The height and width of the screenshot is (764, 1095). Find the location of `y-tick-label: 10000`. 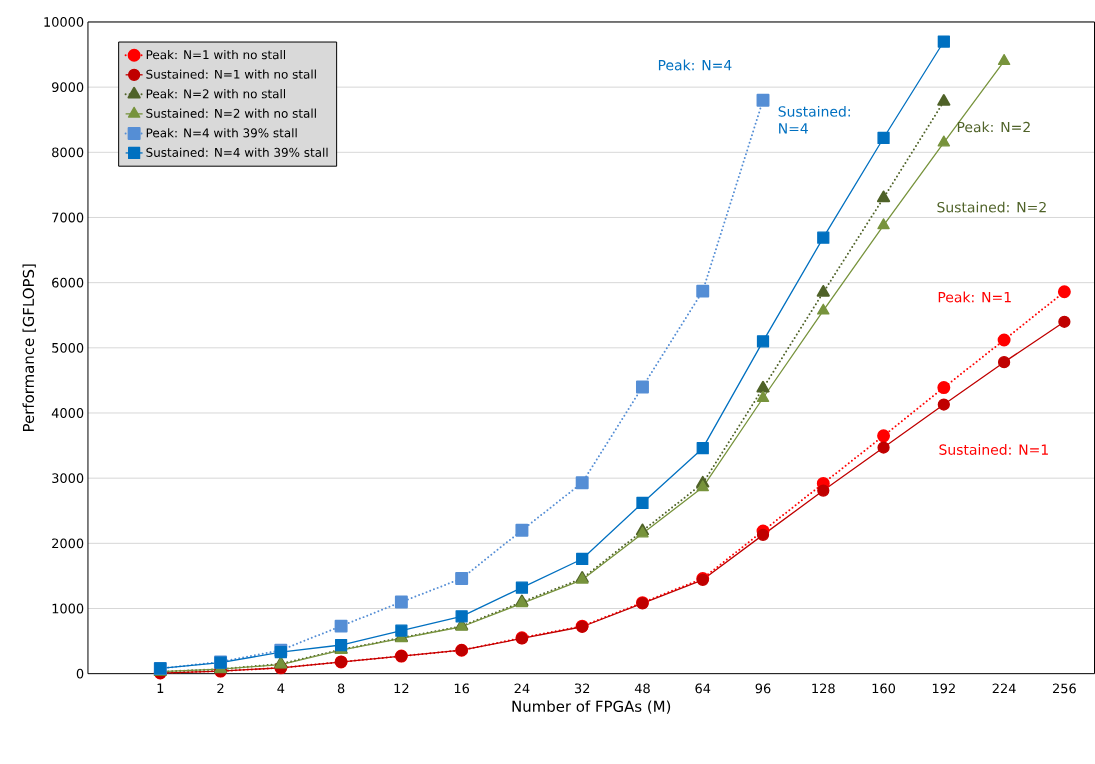

y-tick-label: 10000 is located at coordinates (64, 22).